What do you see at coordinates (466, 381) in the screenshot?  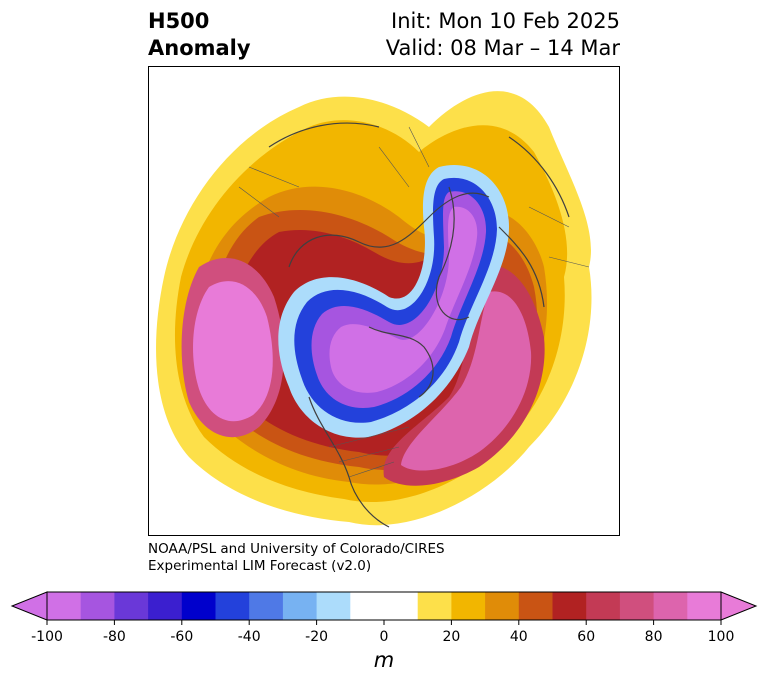 I see `anomaly-contour-pink-east` at bounding box center [466, 381].